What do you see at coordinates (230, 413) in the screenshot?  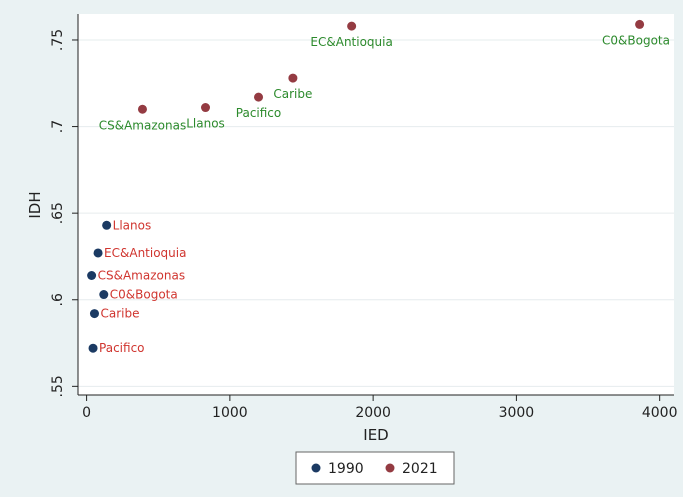 I see `x-tick-label: 1000` at bounding box center [230, 413].